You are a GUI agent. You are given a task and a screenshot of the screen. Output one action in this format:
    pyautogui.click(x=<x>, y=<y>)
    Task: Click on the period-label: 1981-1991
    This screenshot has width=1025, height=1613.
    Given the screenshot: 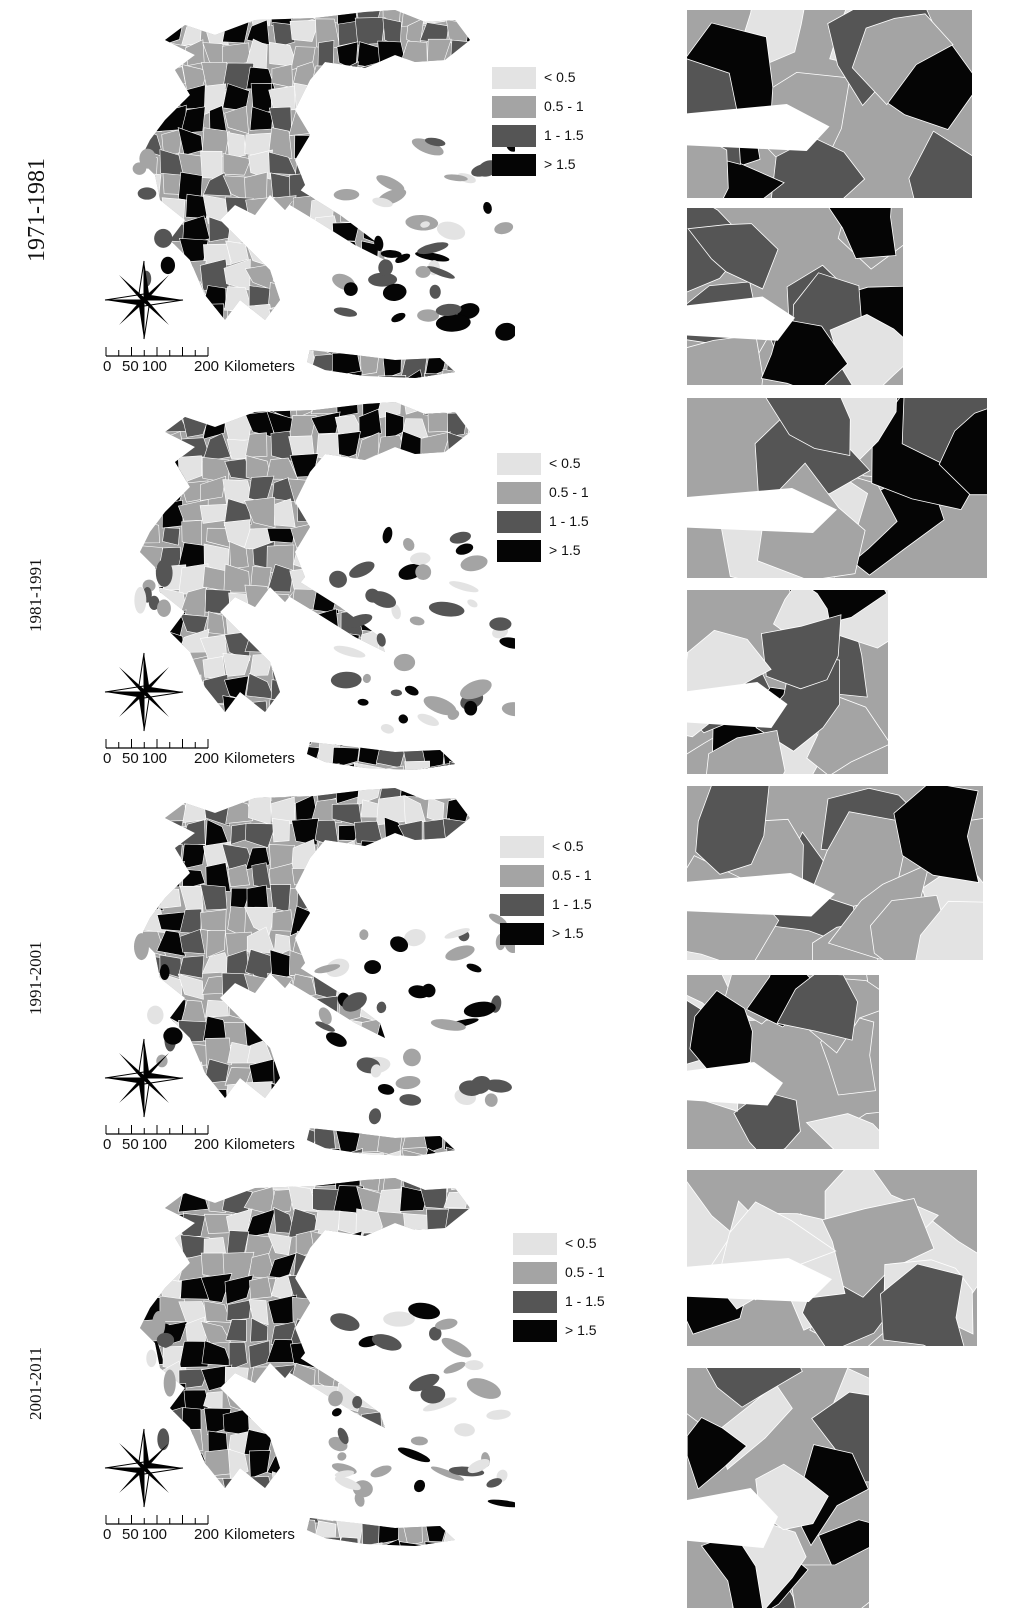 What is the action you would take?
    pyautogui.click(x=35, y=595)
    